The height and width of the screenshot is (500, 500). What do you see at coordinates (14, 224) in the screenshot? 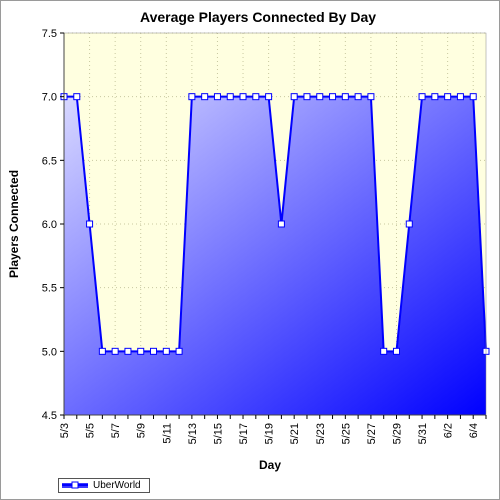
I see `y-axis-title: Players Connected` at bounding box center [14, 224].